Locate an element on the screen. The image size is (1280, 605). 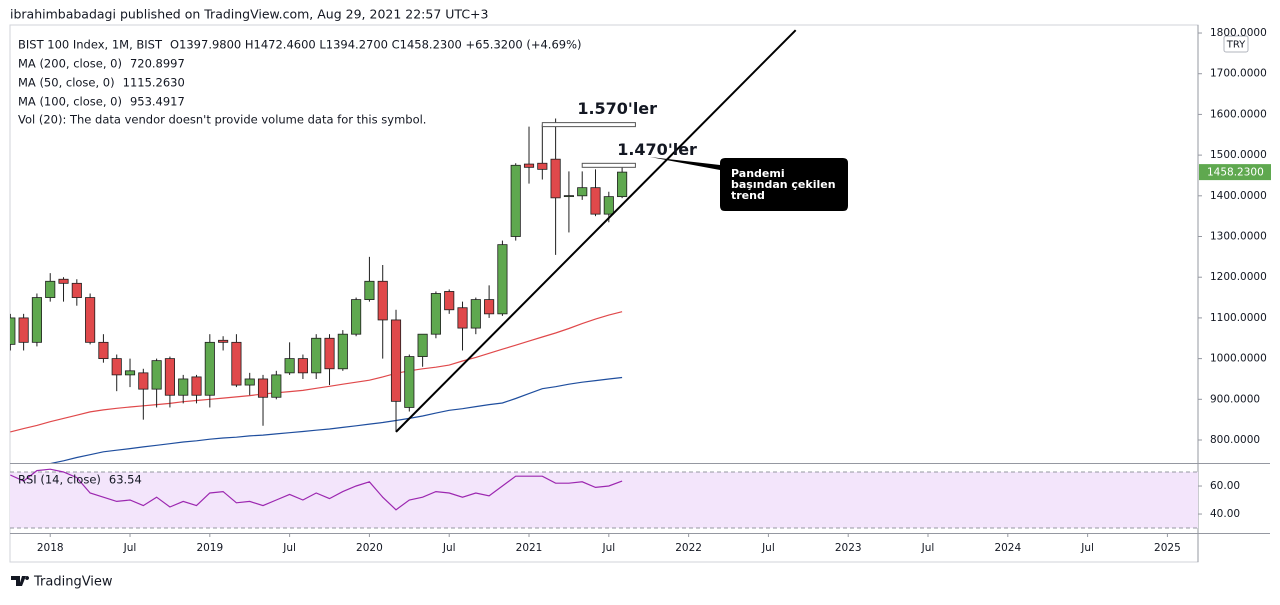
last-price-badge is located at coordinates (1235, 172).